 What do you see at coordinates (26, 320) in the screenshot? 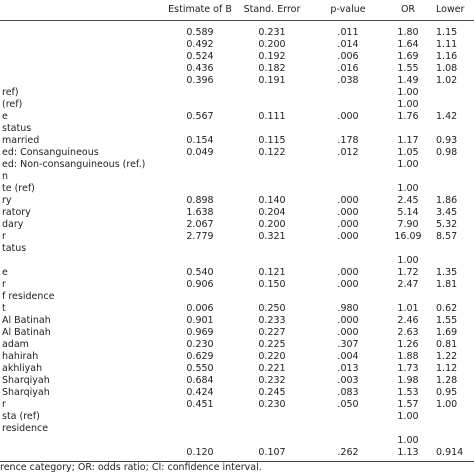
I see `row-label: Al Batinah` at bounding box center [26, 320].